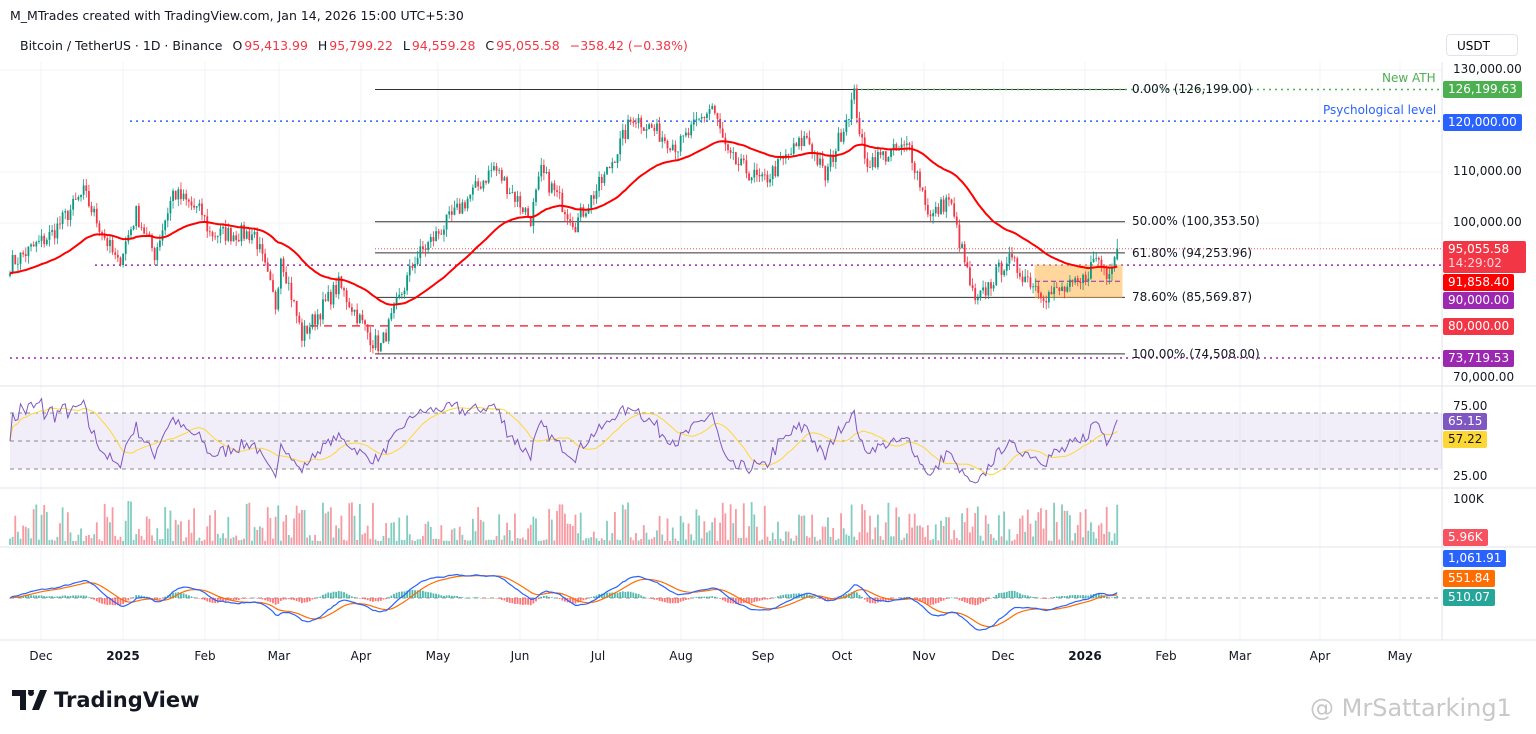  I want to click on time-tick: 2025, so click(123, 656).